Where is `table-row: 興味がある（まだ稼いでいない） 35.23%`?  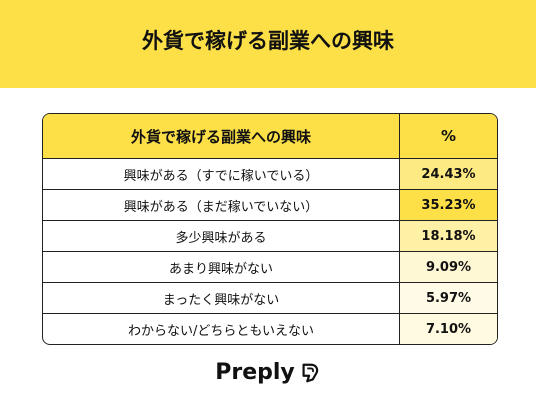
table-row: 興味がある（まだ稼いでいない） 35.23% is located at coordinates (270, 204).